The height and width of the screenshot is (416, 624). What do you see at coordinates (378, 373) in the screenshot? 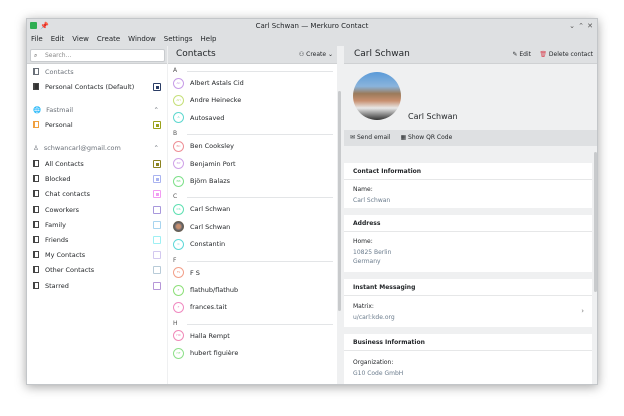
I see `field-value: G10 Code GmbH` at bounding box center [378, 373].